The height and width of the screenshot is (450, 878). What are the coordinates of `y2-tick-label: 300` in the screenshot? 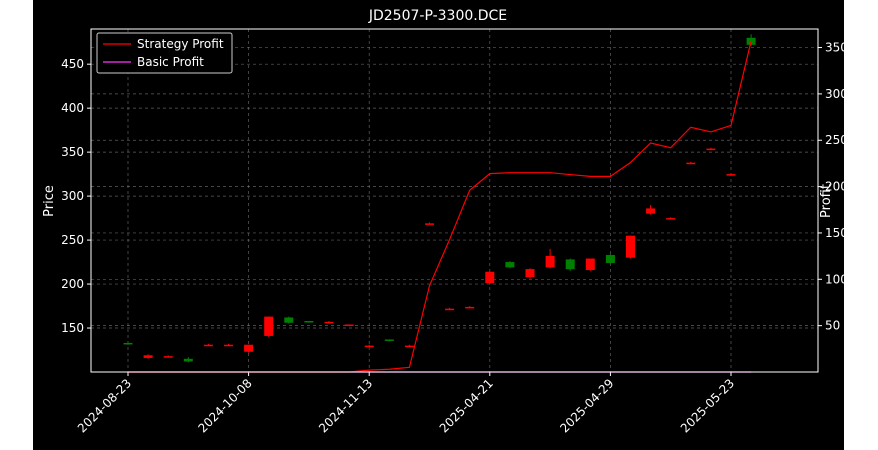 It's located at (834, 94).